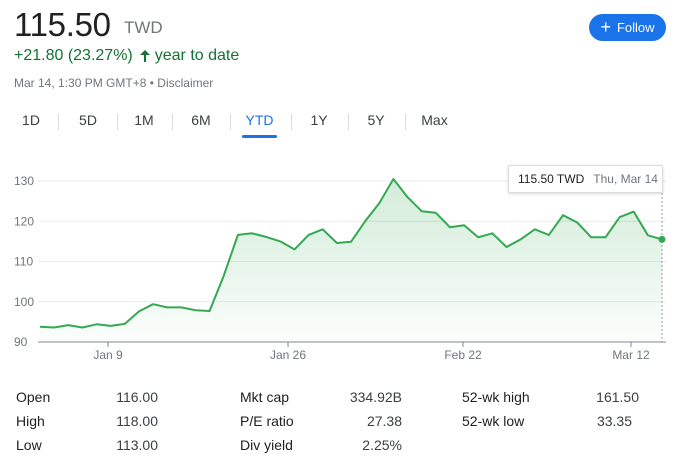  Describe the element at coordinates (375, 397) in the screenshot. I see `stat-value-mkt-cap: 334.92B` at that location.